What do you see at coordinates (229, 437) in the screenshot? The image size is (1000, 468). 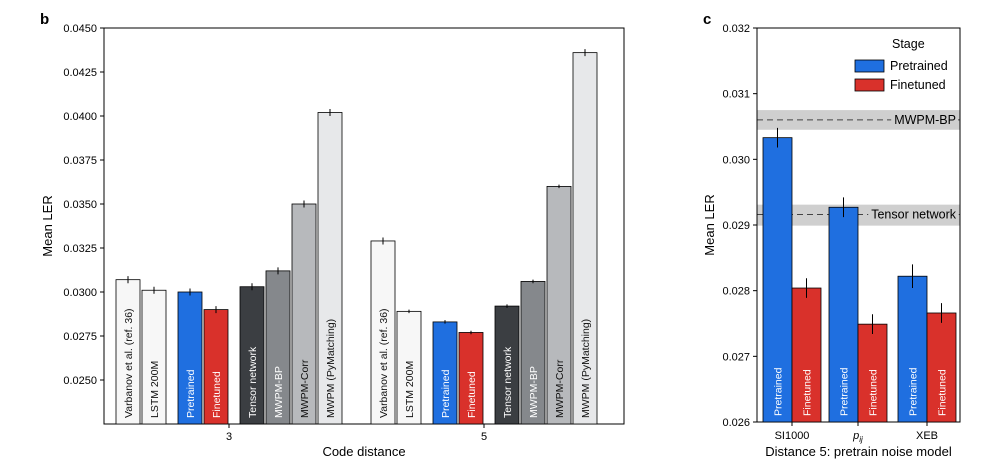 I see `chart-b-xtick-label: 3` at bounding box center [229, 437].